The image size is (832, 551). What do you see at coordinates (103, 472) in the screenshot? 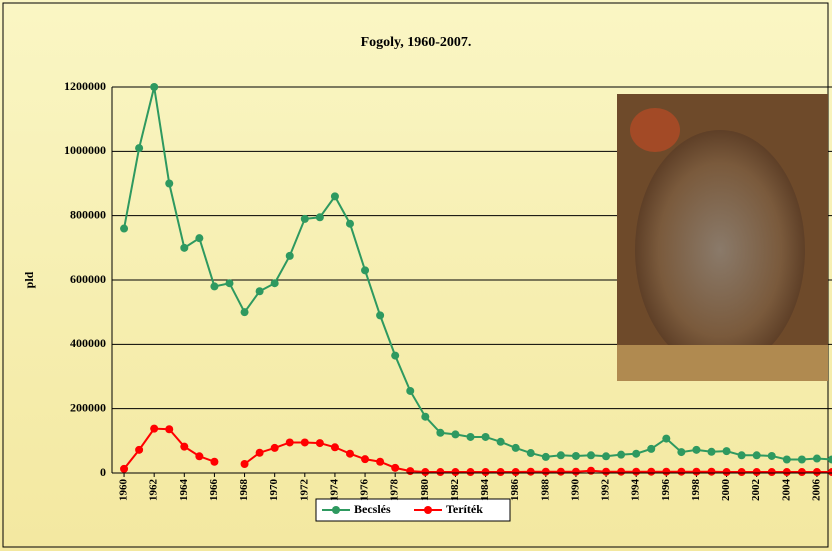
I see `y-tick-label: 0` at bounding box center [103, 472].